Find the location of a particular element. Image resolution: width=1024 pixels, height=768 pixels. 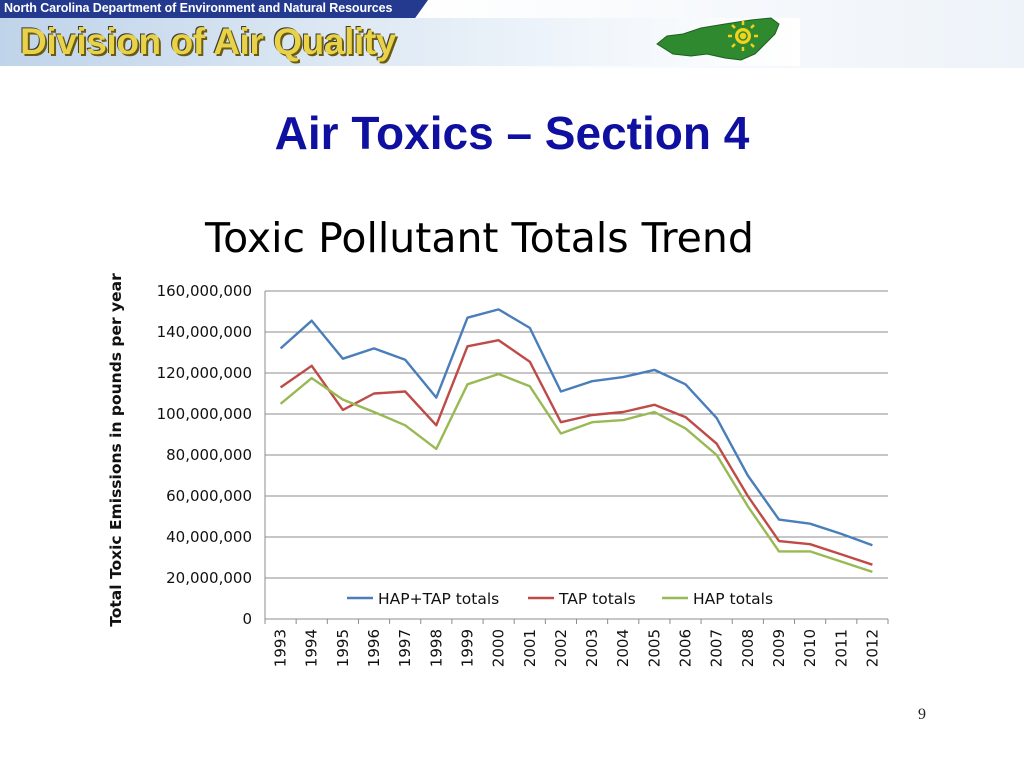

y-tick-label: 40,000,000 is located at coordinates (209, 537).